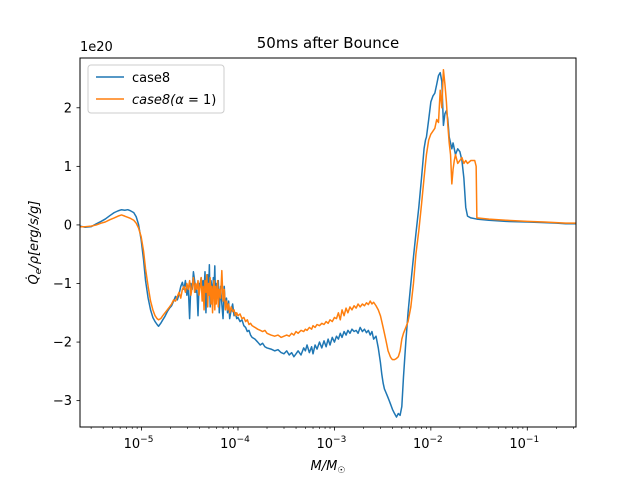 The width and height of the screenshot is (640, 480). Describe the element at coordinates (62, 343) in the screenshot. I see `y-tick-label: −2` at that location.